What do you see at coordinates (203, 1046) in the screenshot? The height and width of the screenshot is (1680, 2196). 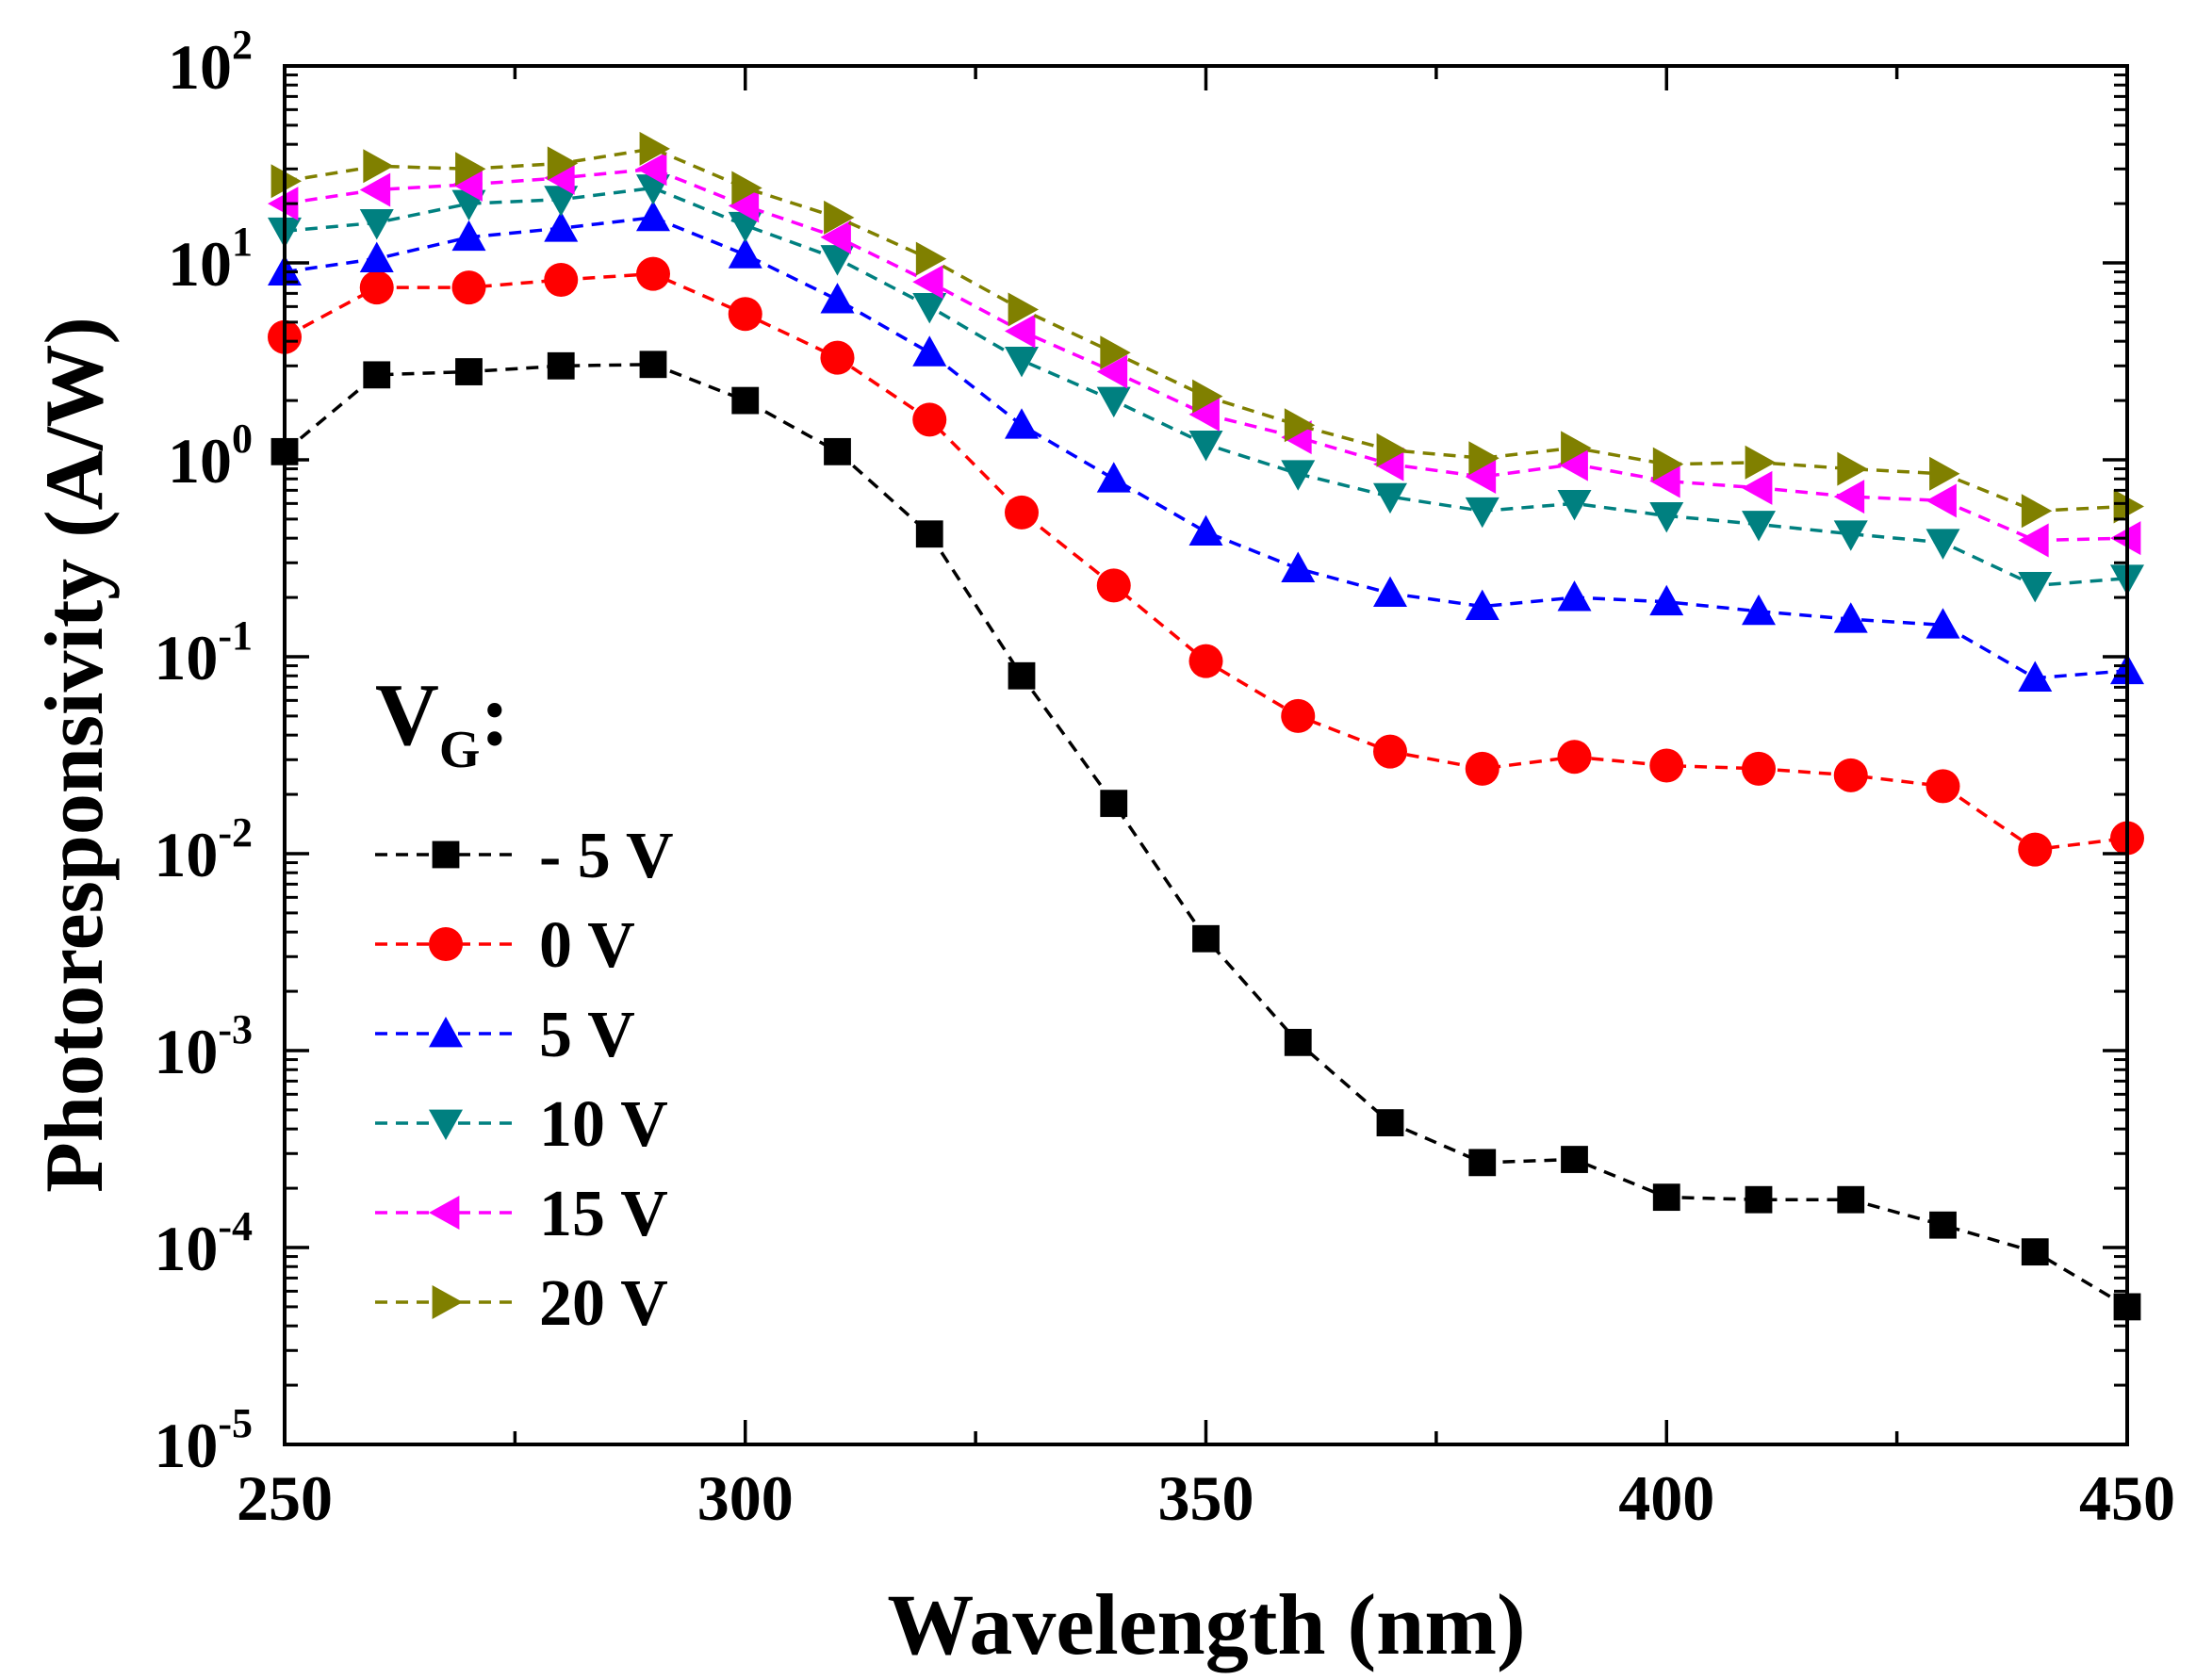 I see `y-tick-label: 10⁻³` at bounding box center [203, 1046].